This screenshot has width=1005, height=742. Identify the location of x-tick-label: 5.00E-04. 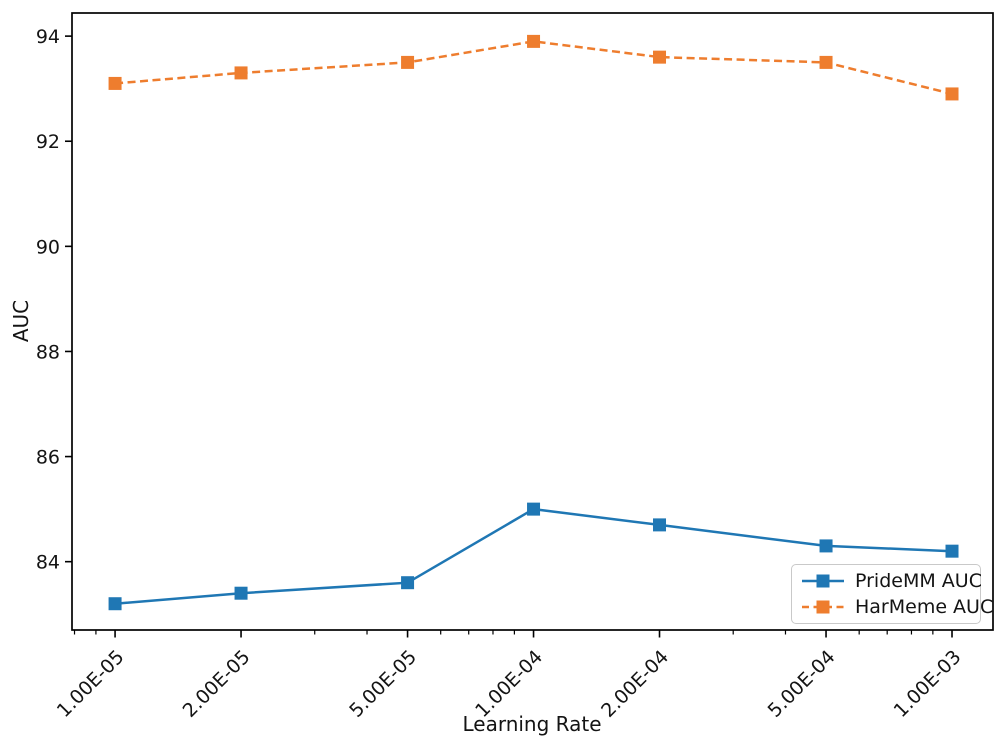
(802, 684).